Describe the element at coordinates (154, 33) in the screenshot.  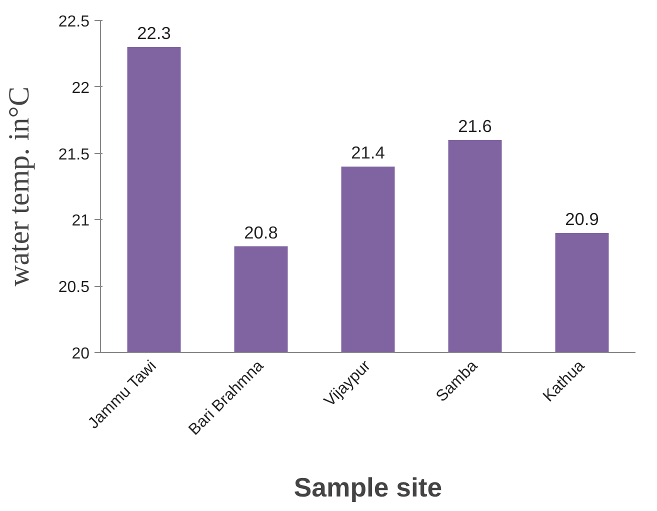
I see `data-label: 22.3` at that location.